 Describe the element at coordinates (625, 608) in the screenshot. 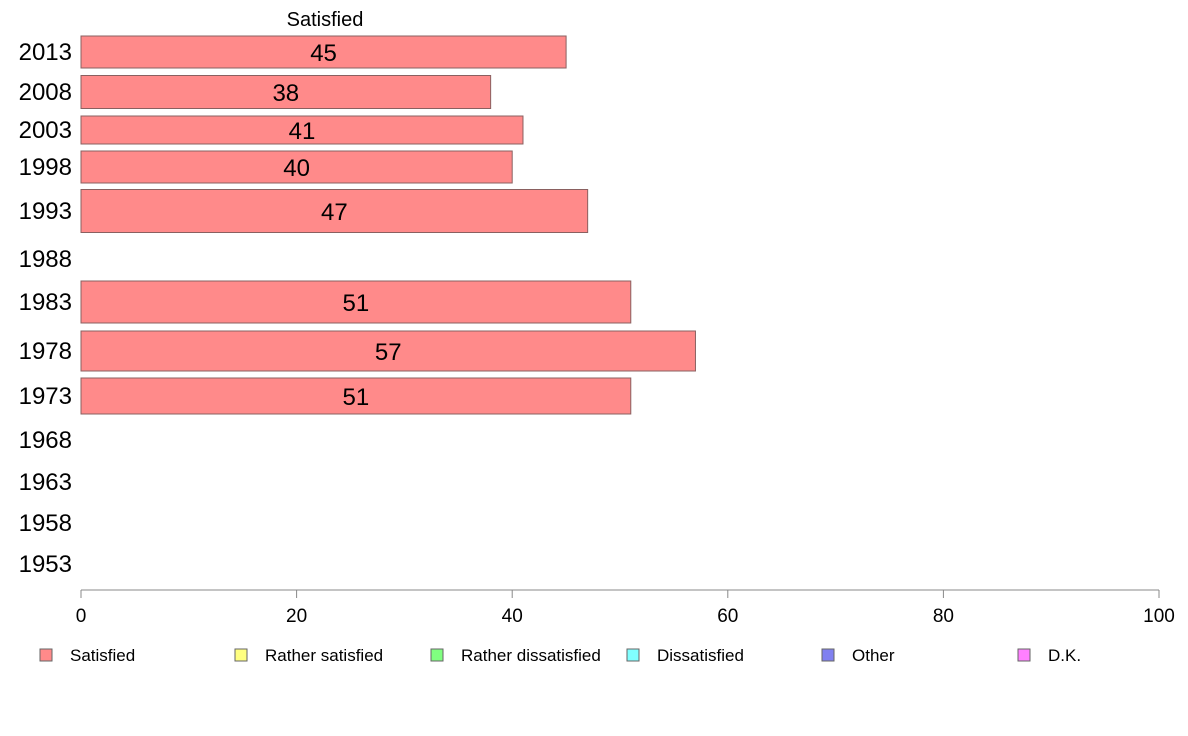

I see `x-axis: 0 20 40 60 80 100` at that location.